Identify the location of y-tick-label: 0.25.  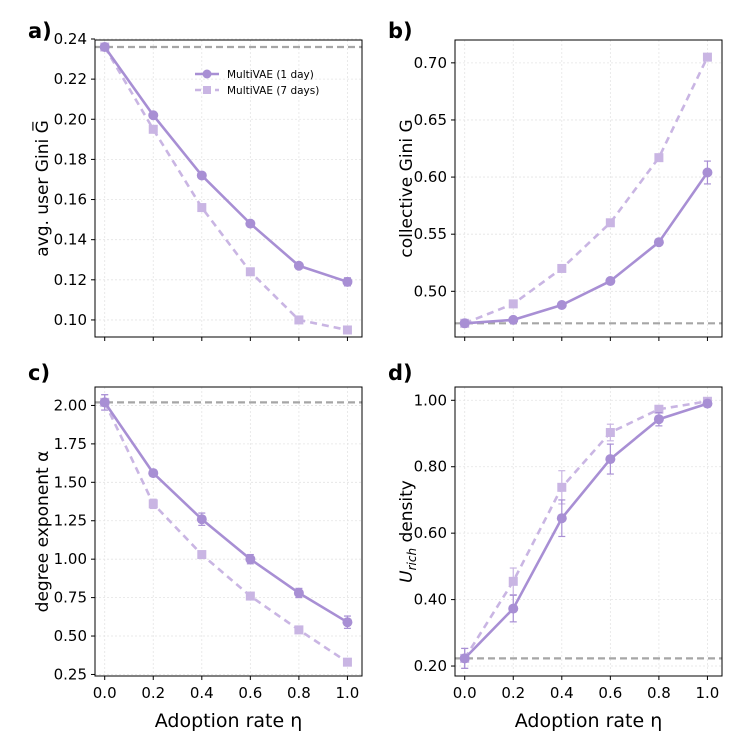
(70, 674).